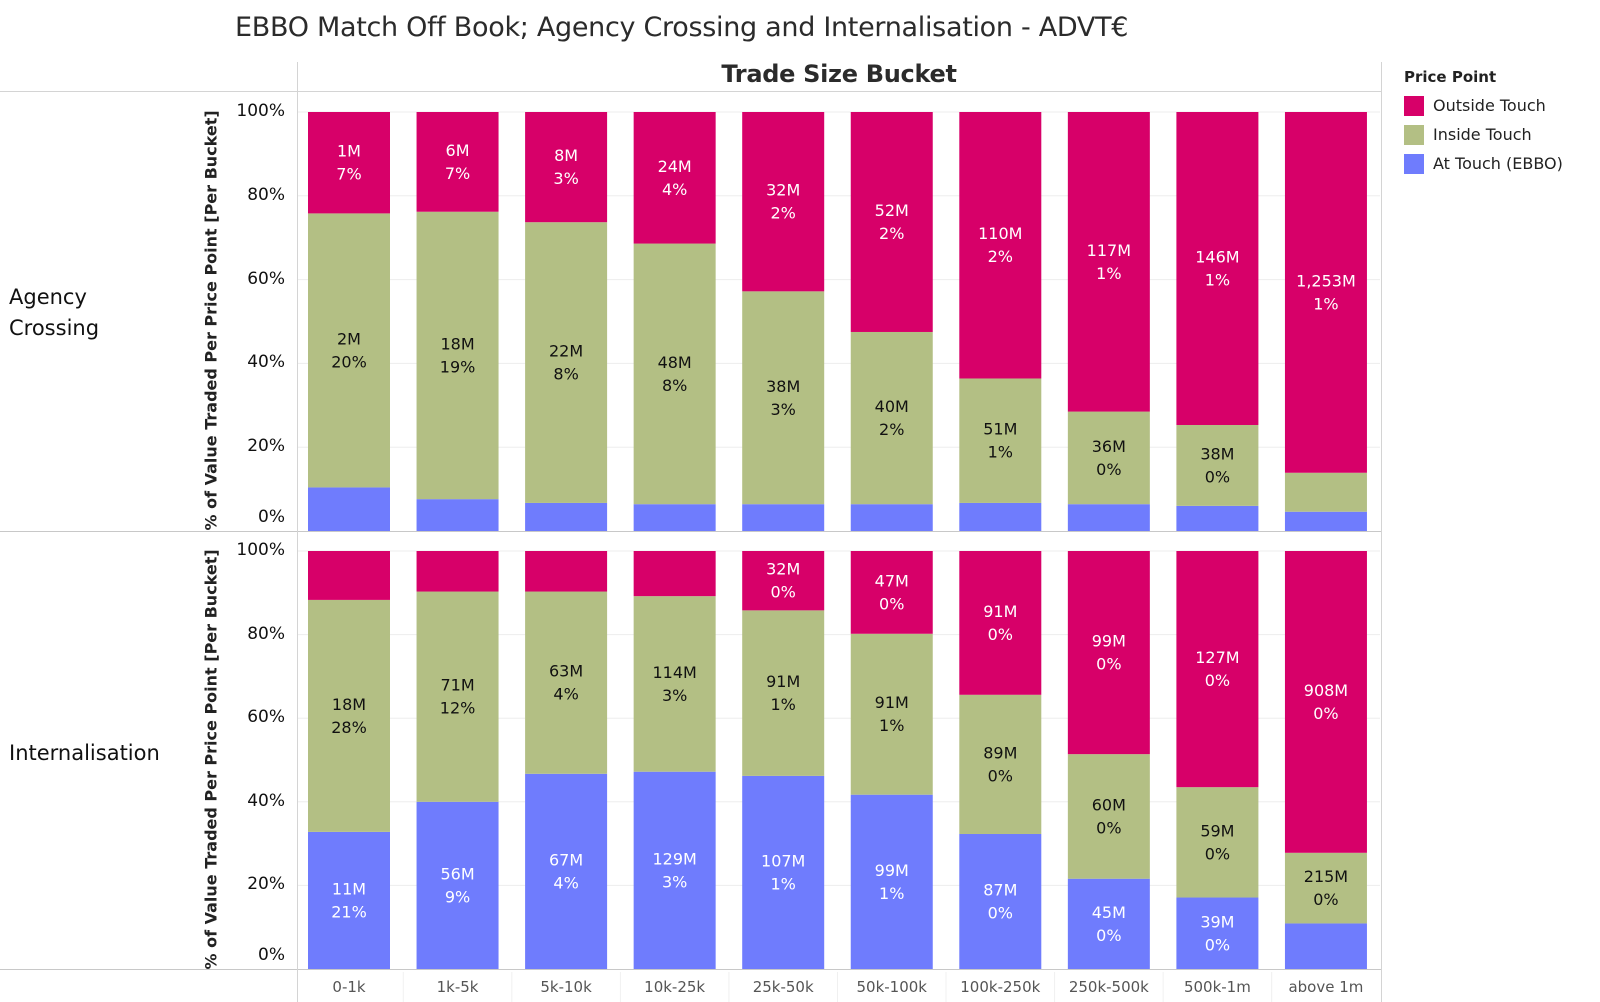  What do you see at coordinates (1414, 134) in the screenshot?
I see `legend-swatch-inside-touch` at bounding box center [1414, 134].